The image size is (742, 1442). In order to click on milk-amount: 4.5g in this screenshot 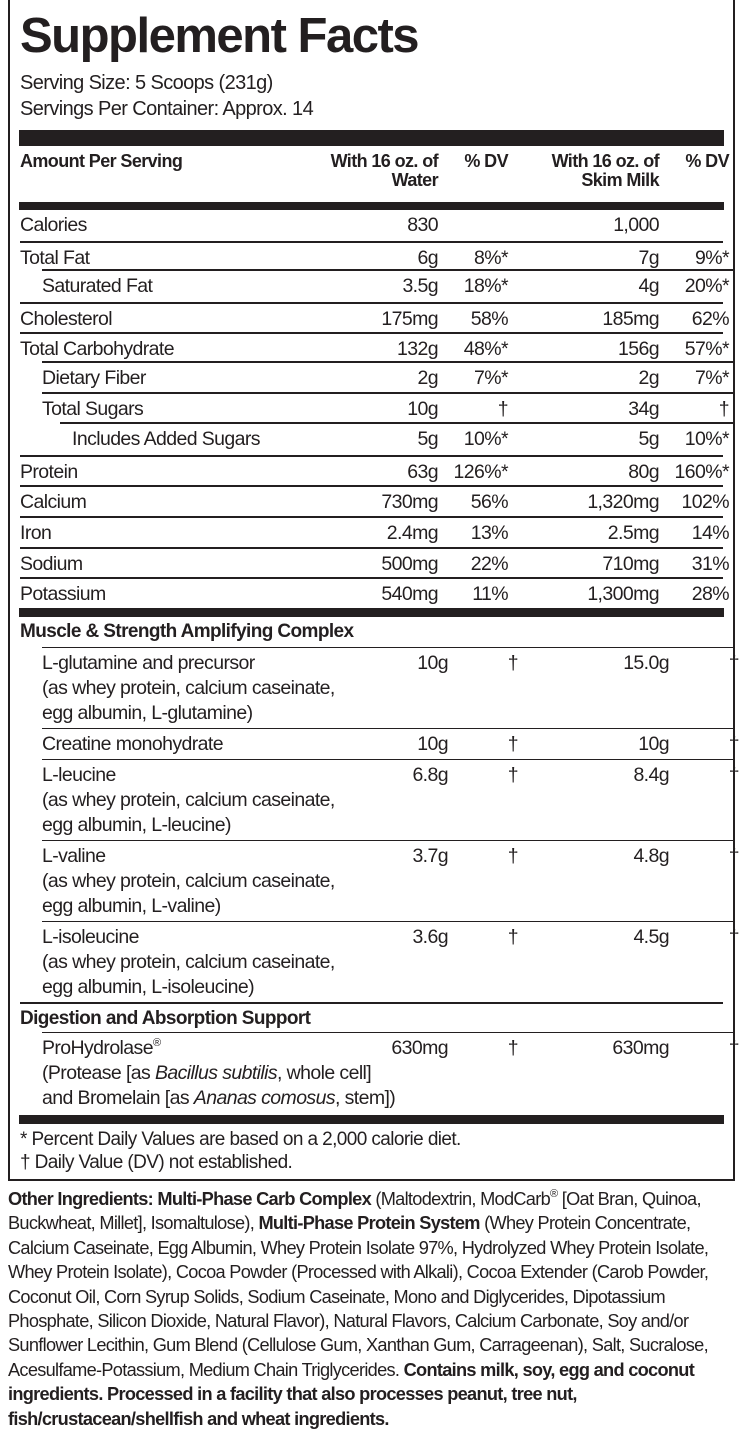, I will do `click(651, 936)`.